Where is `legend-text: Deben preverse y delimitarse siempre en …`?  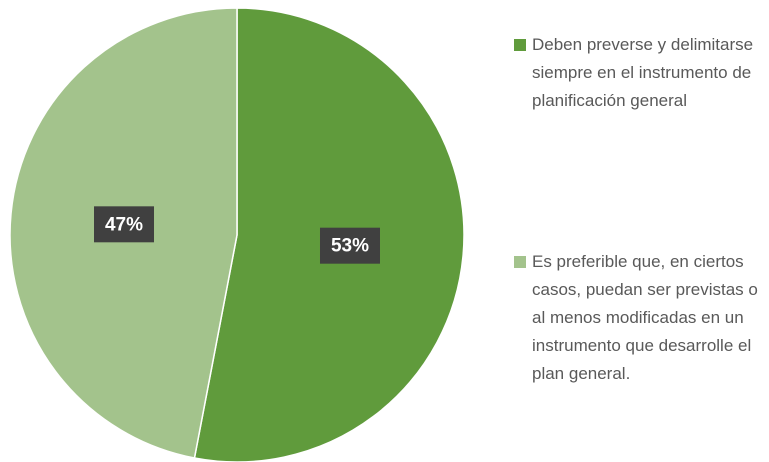 legend-text: Deben preverse y delimitarse siempre en … is located at coordinates (643, 72).